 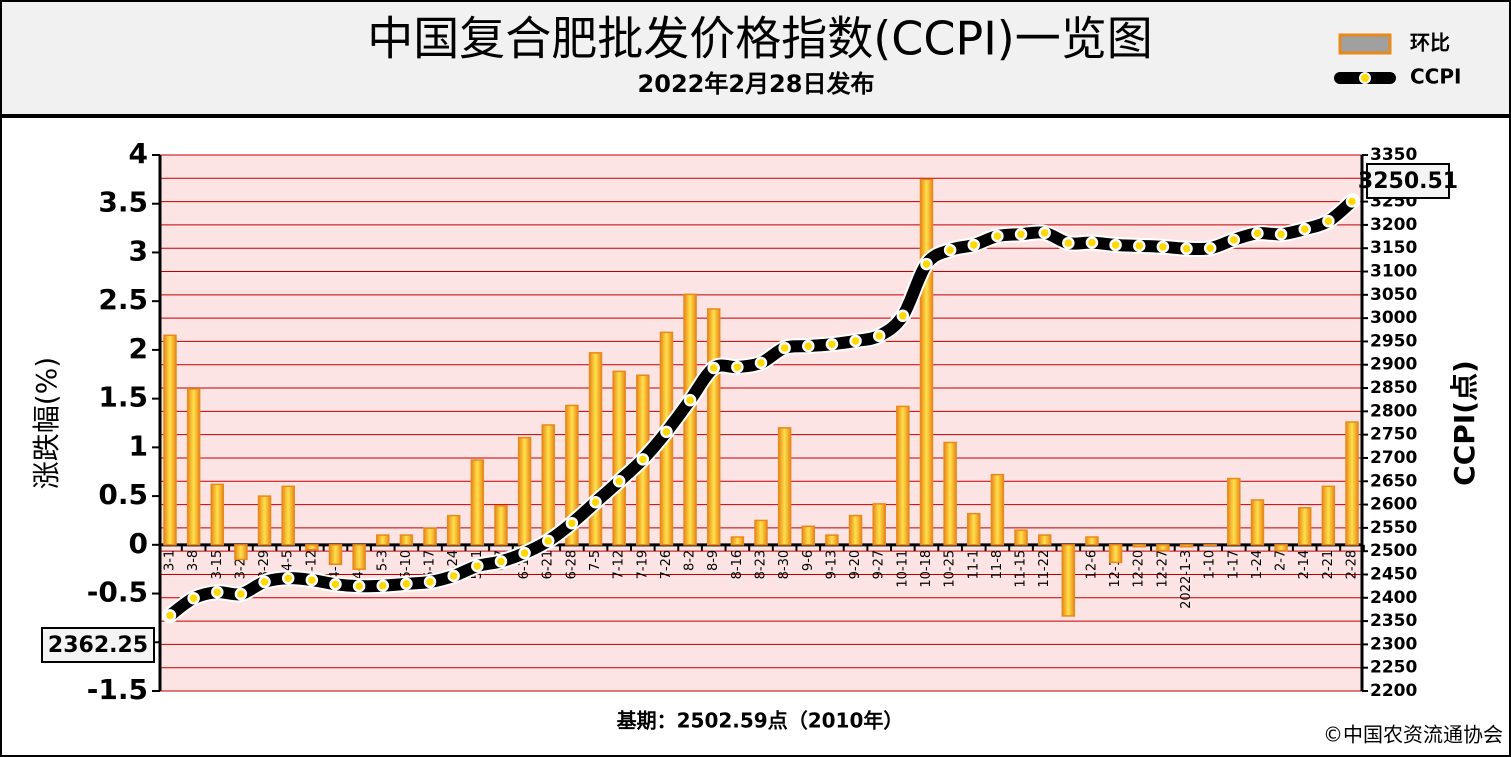 I want to click on x-tick-label: 1-24, so click(x=1257, y=565).